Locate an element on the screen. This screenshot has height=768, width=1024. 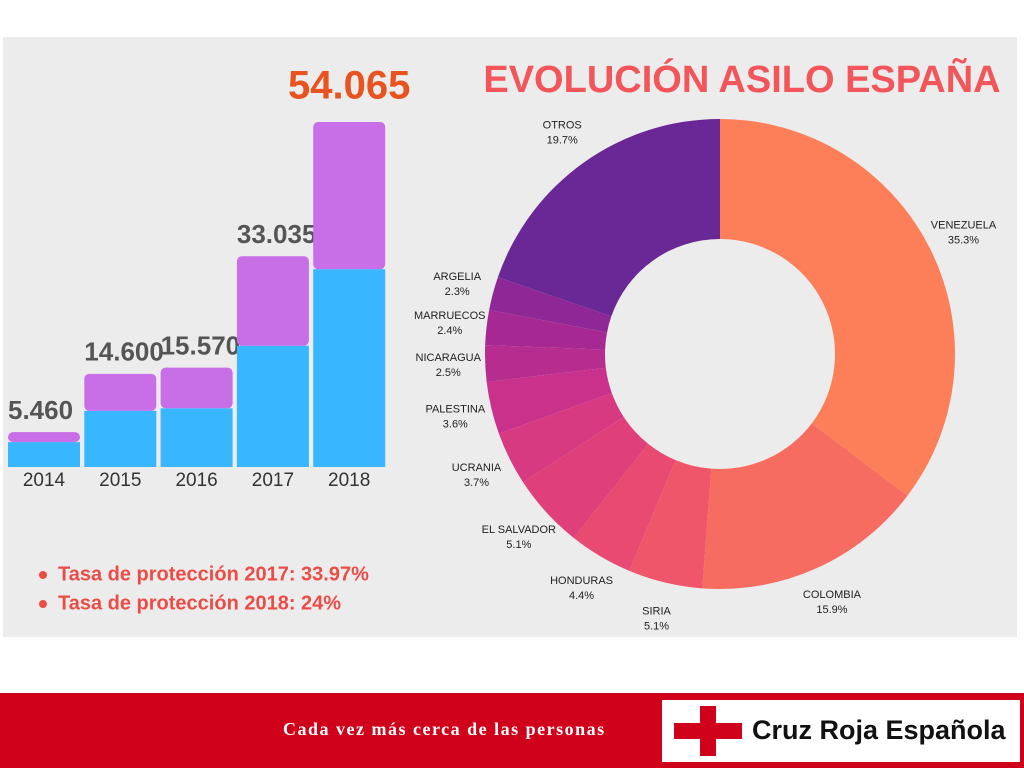
slice-value: 2.5% is located at coordinates (448, 373).